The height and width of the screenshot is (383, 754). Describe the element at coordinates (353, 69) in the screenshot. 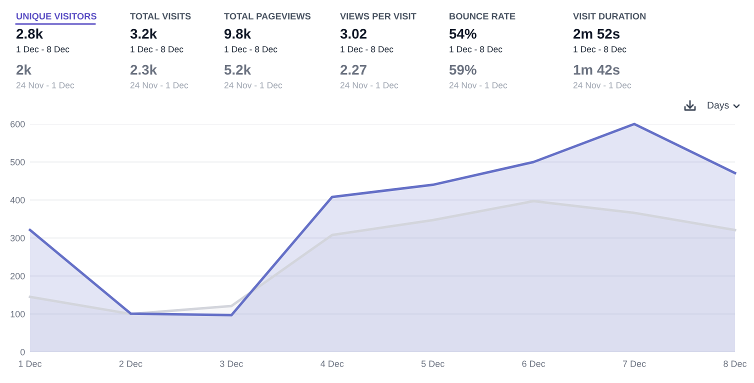

I see `text: 2.27` at that location.